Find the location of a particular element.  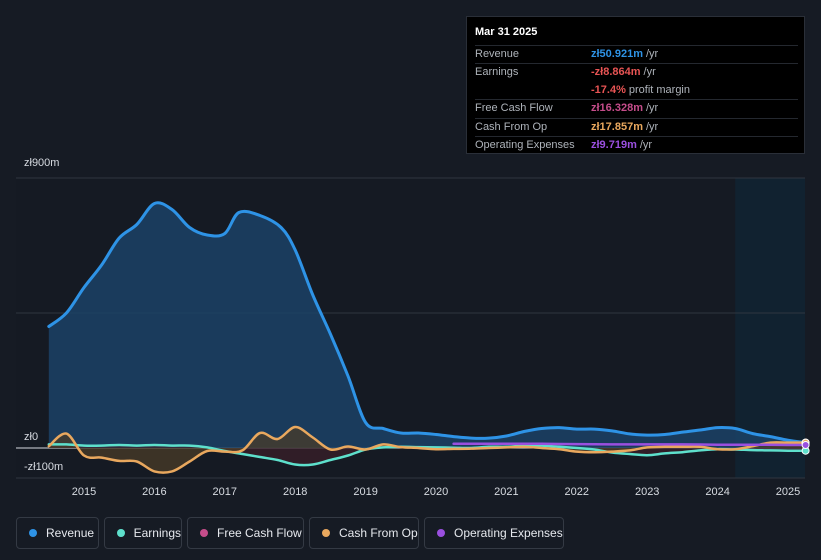

tooltip-label is located at coordinates (533, 90).